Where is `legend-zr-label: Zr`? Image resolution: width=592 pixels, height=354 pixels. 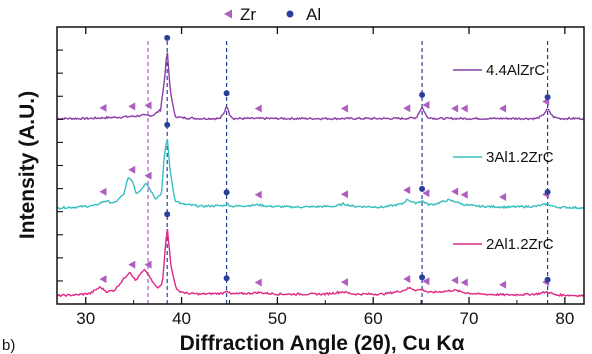
legend-zr-label: Zr is located at coordinates (248, 14).